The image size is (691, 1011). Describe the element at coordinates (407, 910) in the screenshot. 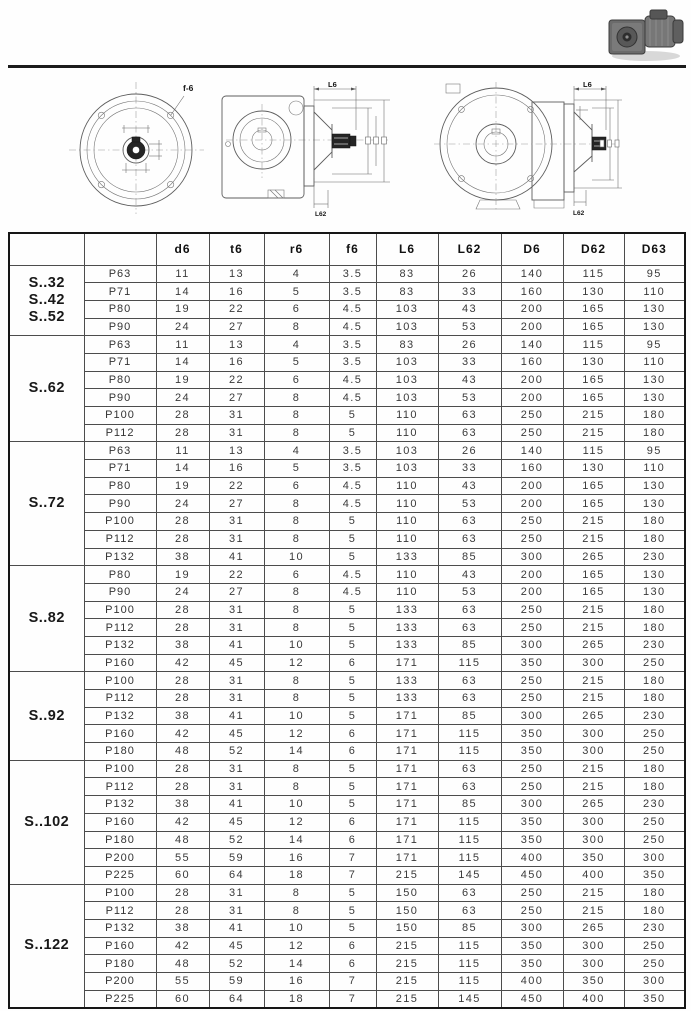

I see `value-cell: 150` at that location.